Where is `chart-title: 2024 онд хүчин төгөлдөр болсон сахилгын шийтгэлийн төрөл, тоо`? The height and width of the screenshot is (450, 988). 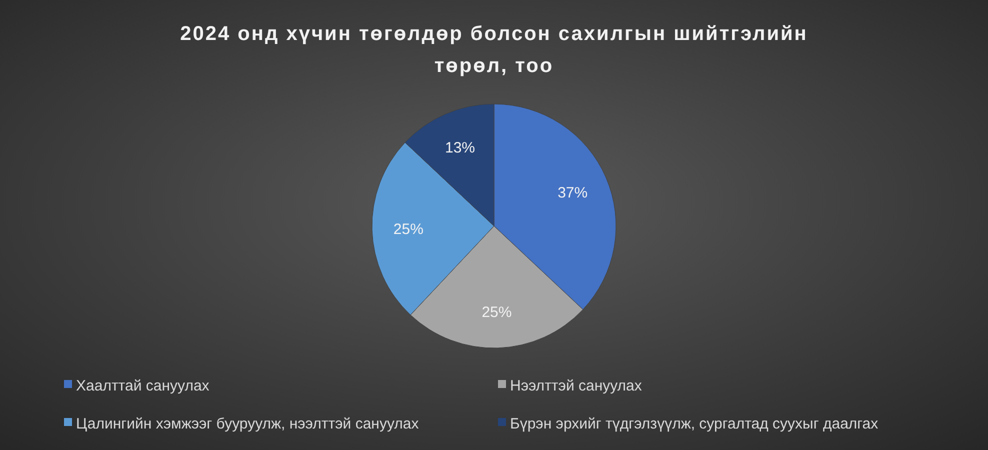 chart-title: 2024 онд хүчин төгөлдөр болсон сахилгын шийтгэлийн төрөл, тоо is located at coordinates (494, 50).